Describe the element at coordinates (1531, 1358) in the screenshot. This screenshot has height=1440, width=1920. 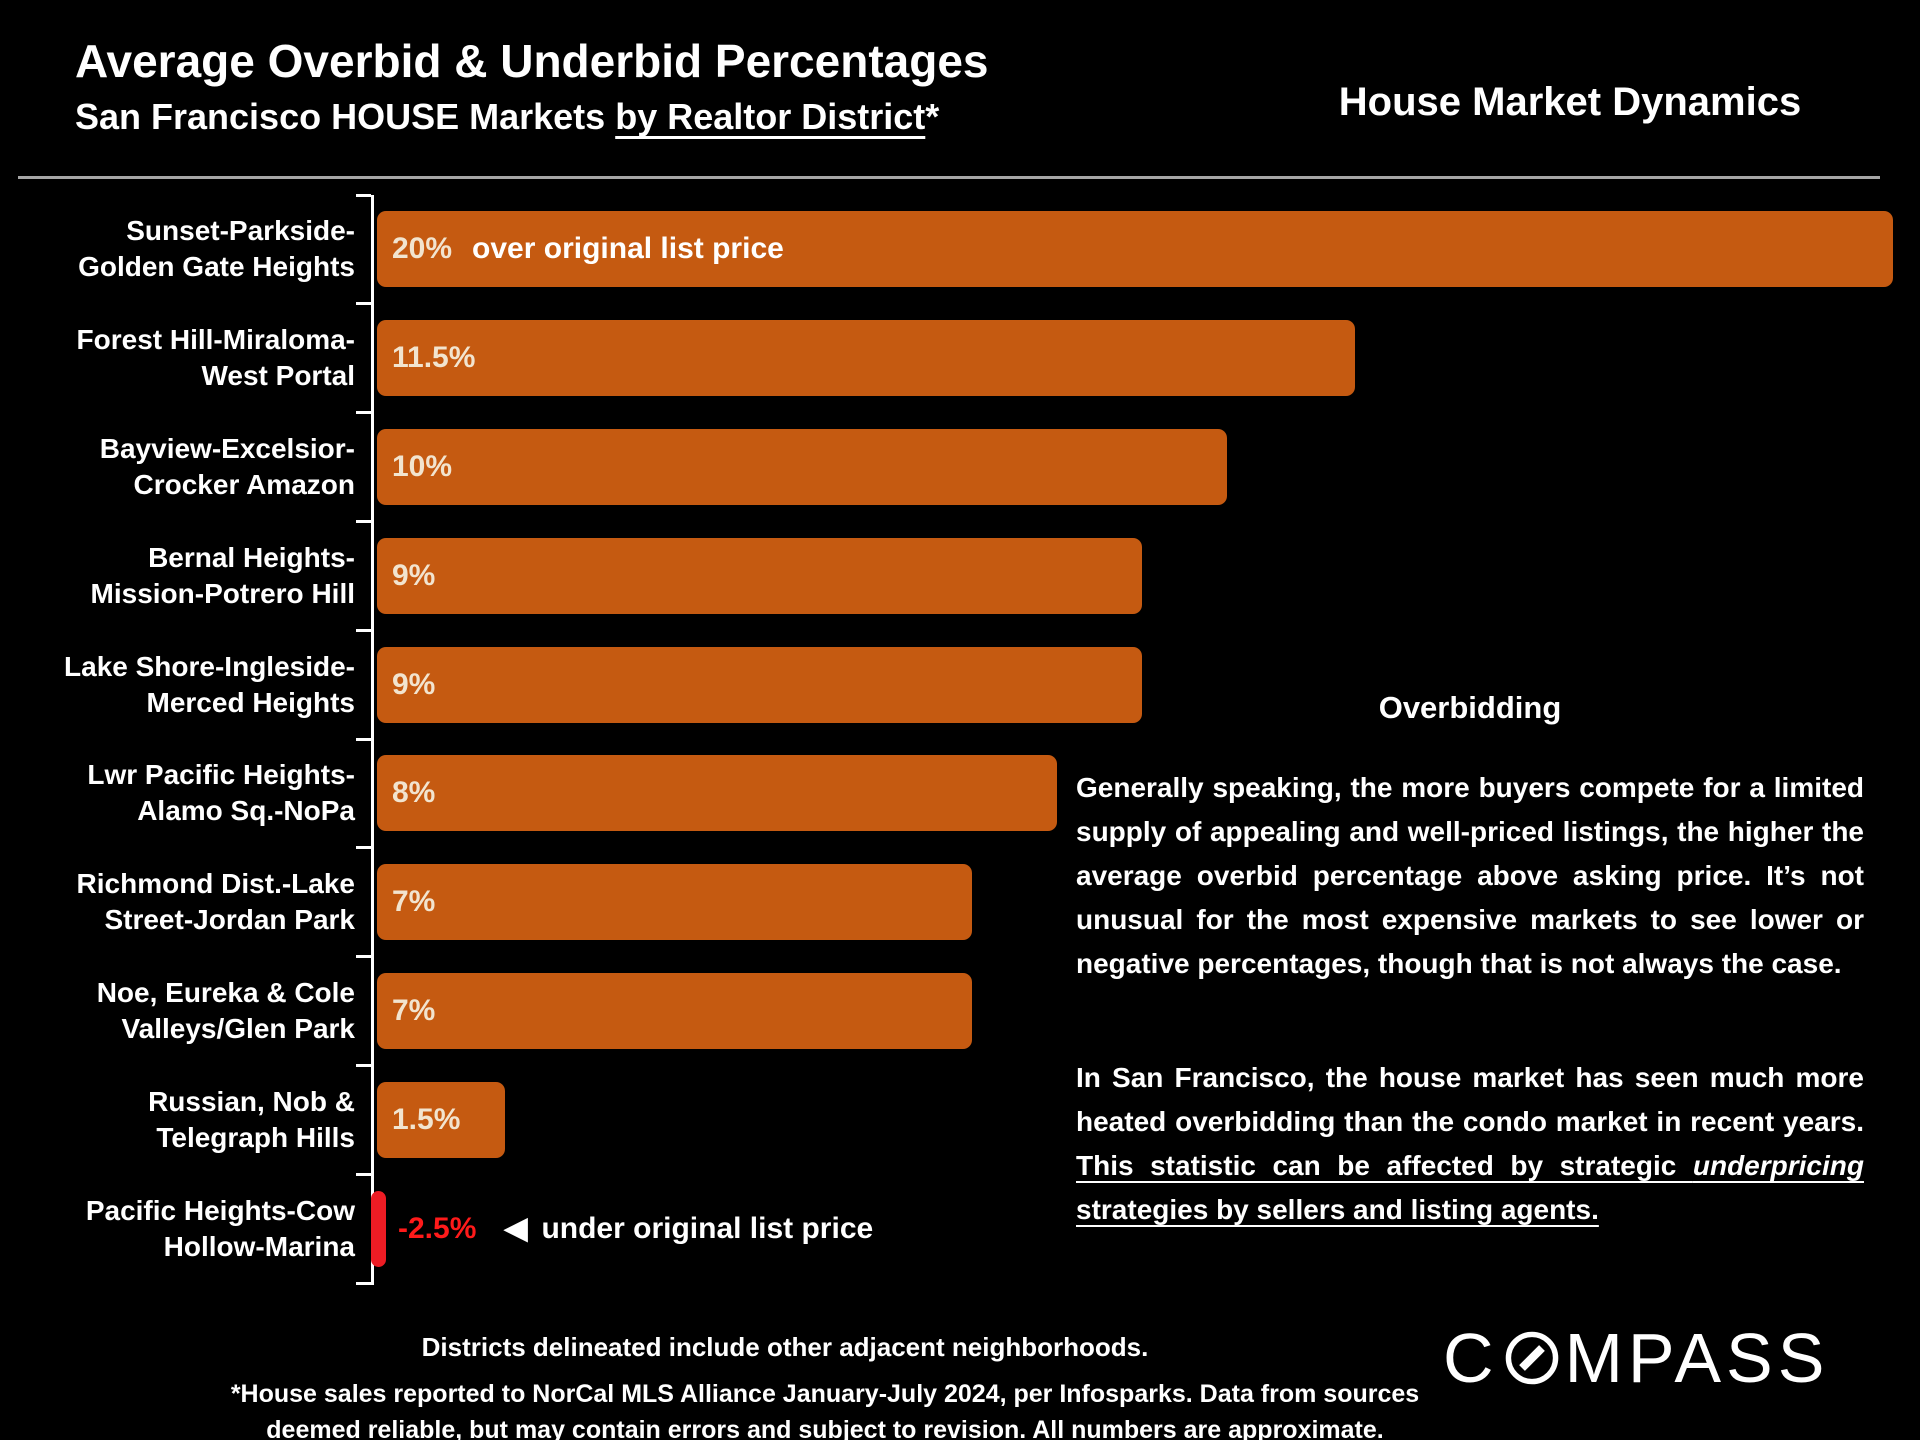
I see `compass-o-icon` at that location.